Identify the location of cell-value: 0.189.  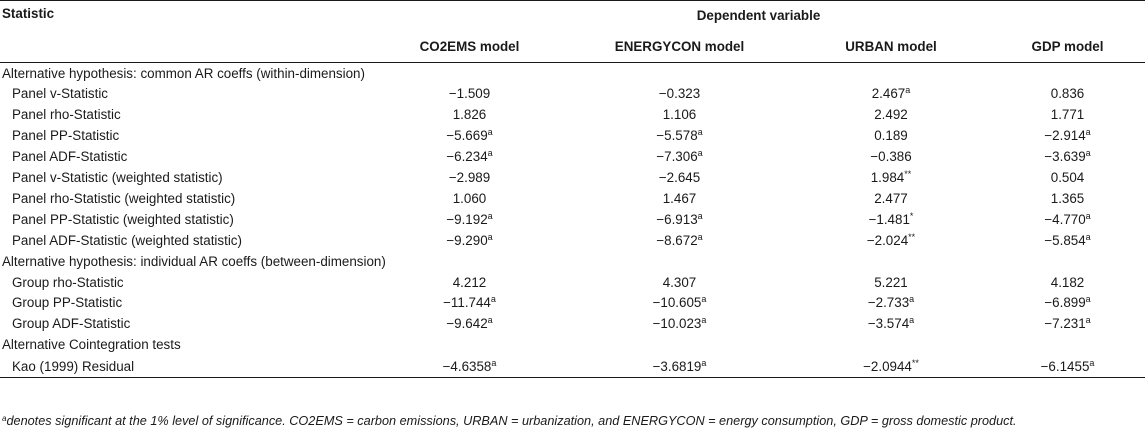
(891, 136).